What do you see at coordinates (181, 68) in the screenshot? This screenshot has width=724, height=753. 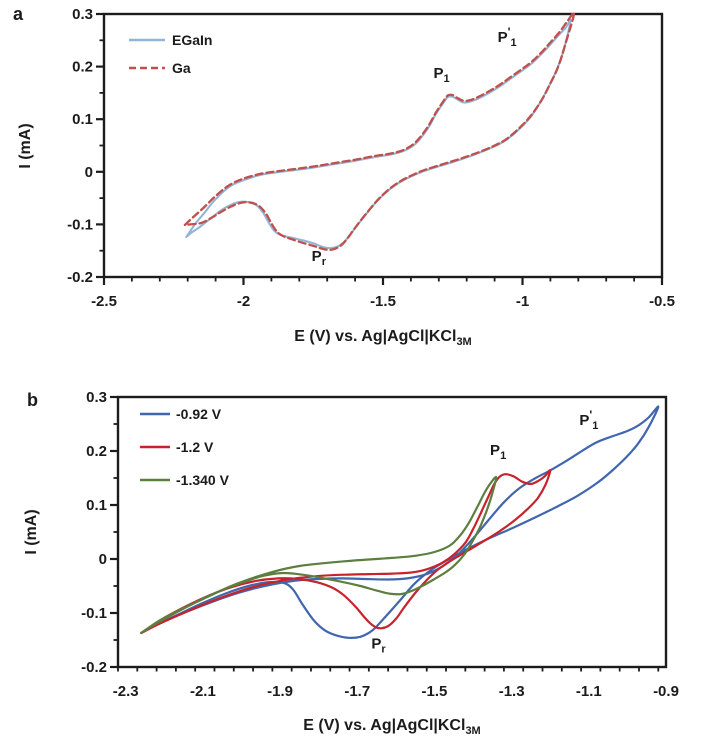 I see `legend-label: Ga` at bounding box center [181, 68].